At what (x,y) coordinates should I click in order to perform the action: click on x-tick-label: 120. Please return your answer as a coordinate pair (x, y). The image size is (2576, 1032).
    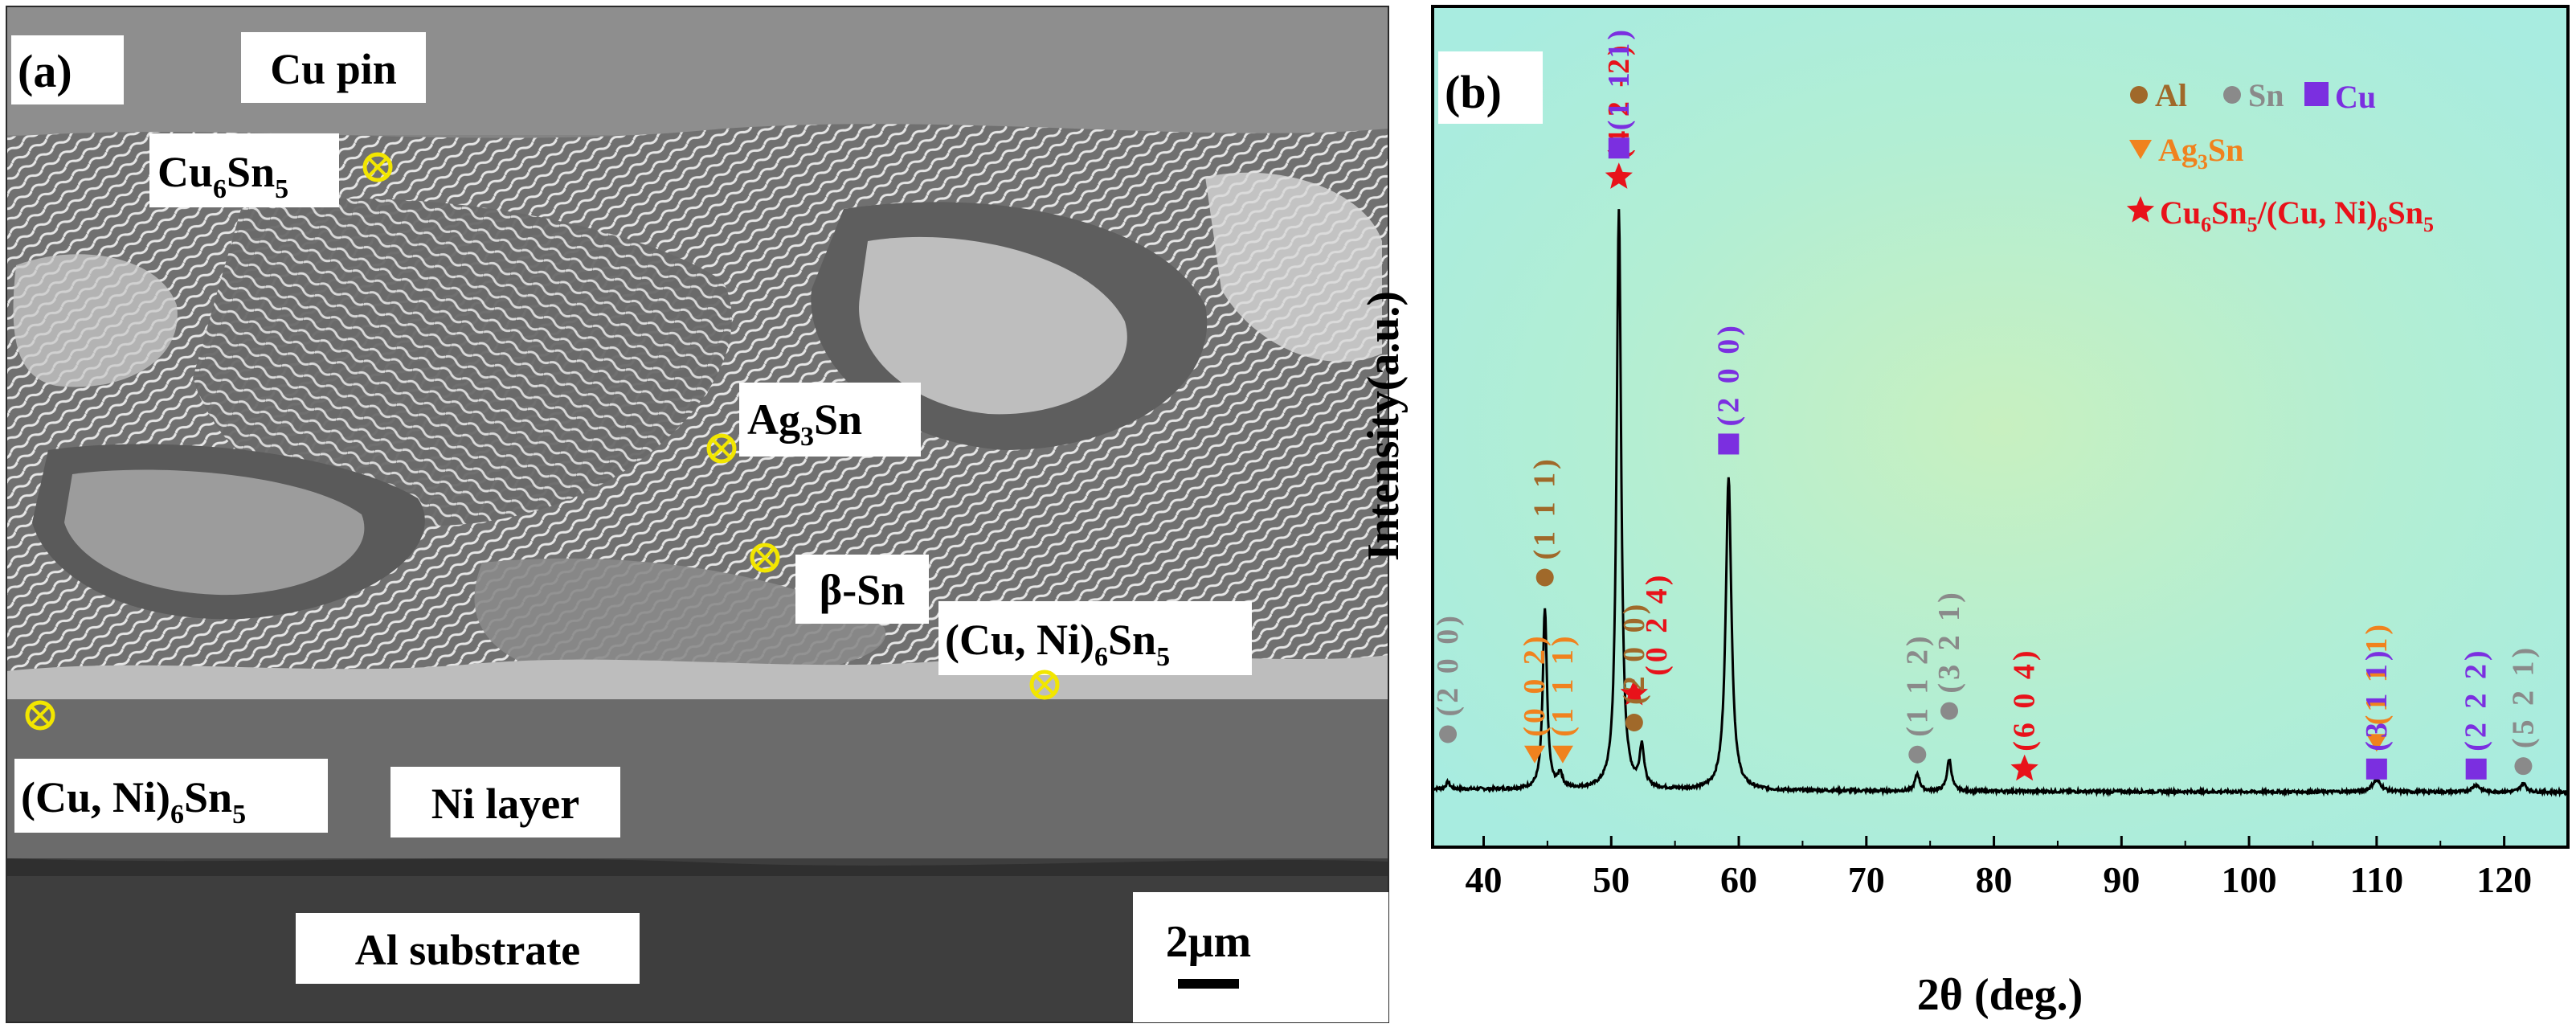
    Looking at the image, I should click on (2504, 879).